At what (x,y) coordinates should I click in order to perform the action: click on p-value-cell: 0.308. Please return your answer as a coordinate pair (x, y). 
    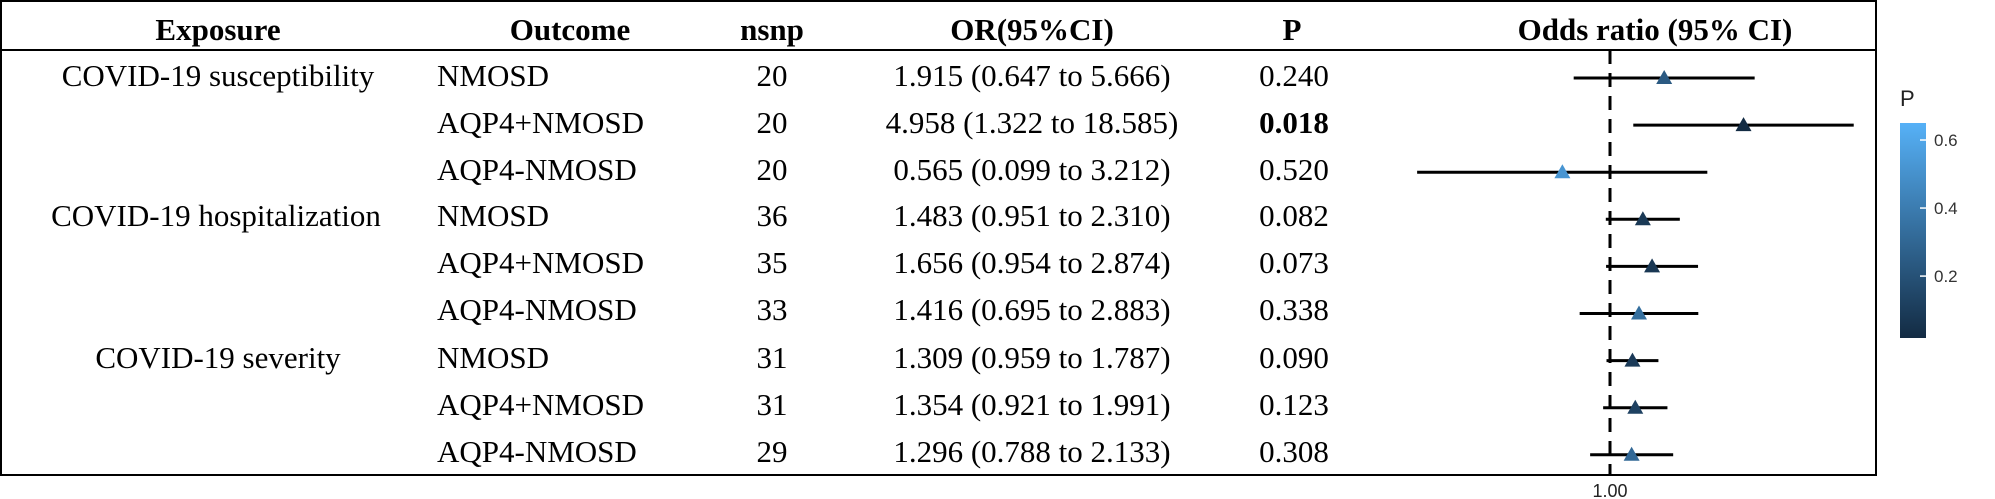
    Looking at the image, I should click on (1294, 451).